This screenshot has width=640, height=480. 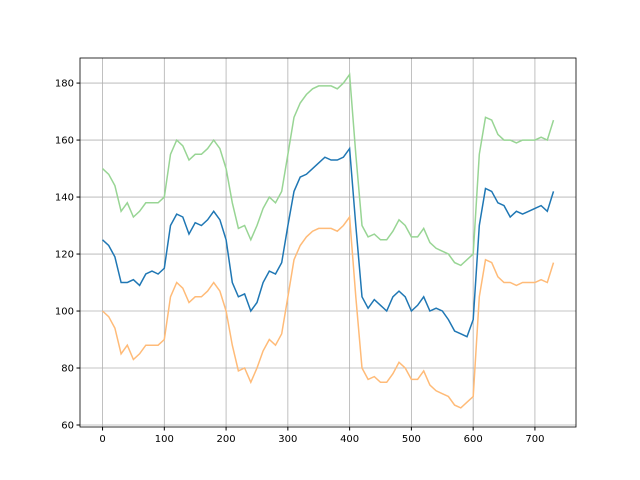 I want to click on y-tick-label: 60, so click(x=67, y=426).